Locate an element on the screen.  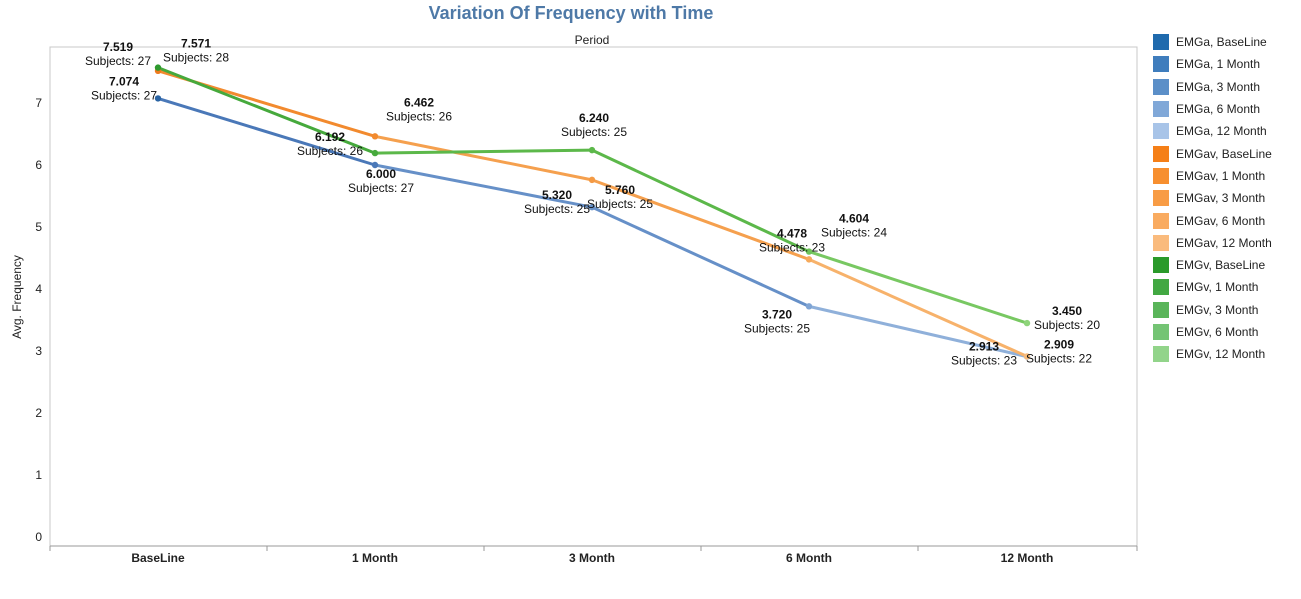
legend-item: EMGa, 3 Month is located at coordinates (1225, 87).